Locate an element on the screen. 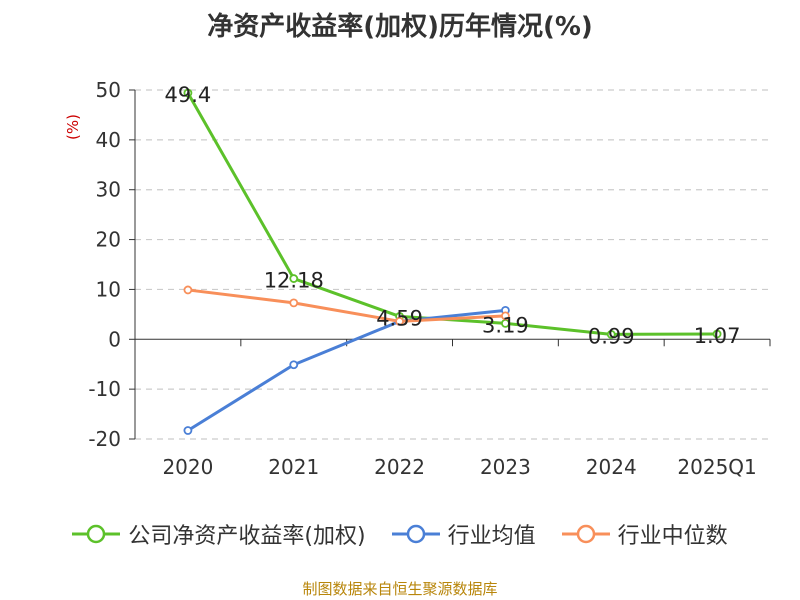  data-label: 1.07 is located at coordinates (717, 336).